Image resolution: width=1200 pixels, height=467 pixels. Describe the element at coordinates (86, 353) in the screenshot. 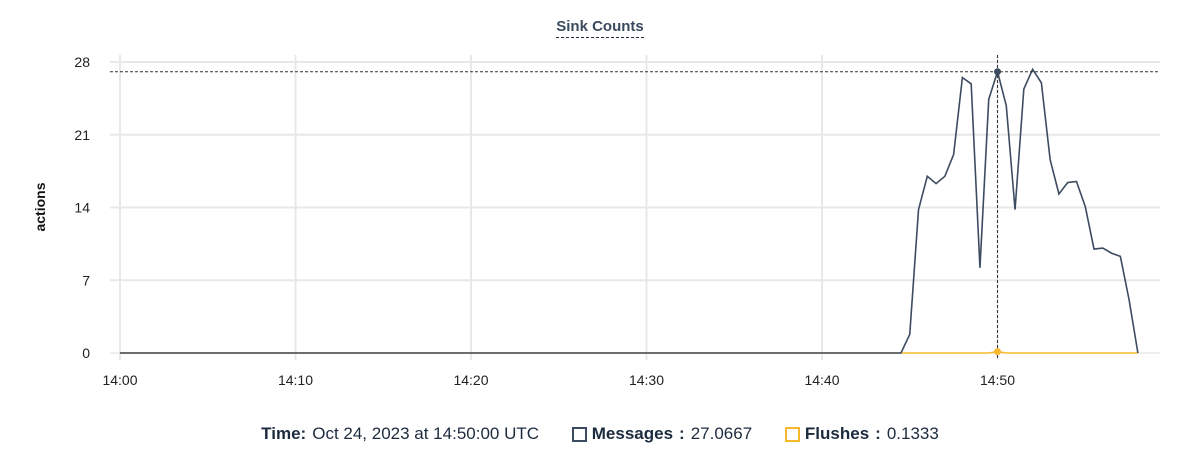

I see `y-tick-label: 0` at that location.